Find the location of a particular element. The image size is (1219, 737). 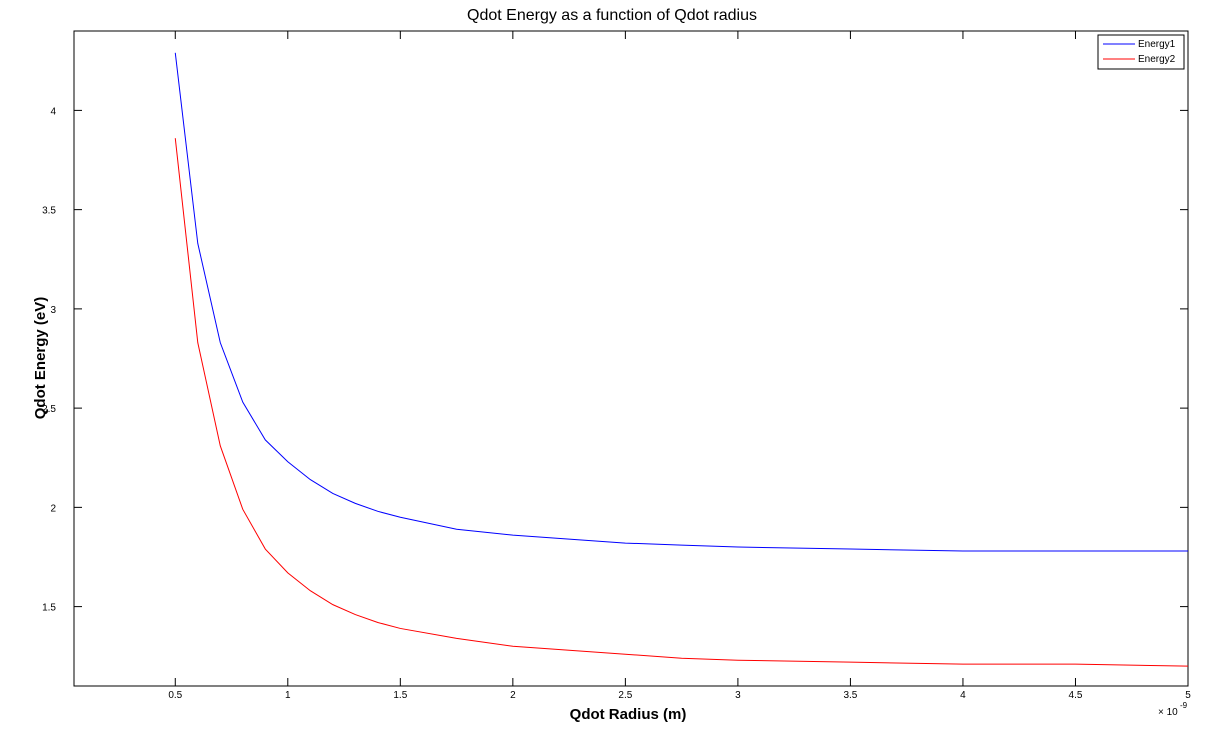

x-exponent: × 10 -9 is located at coordinates (1173, 709).